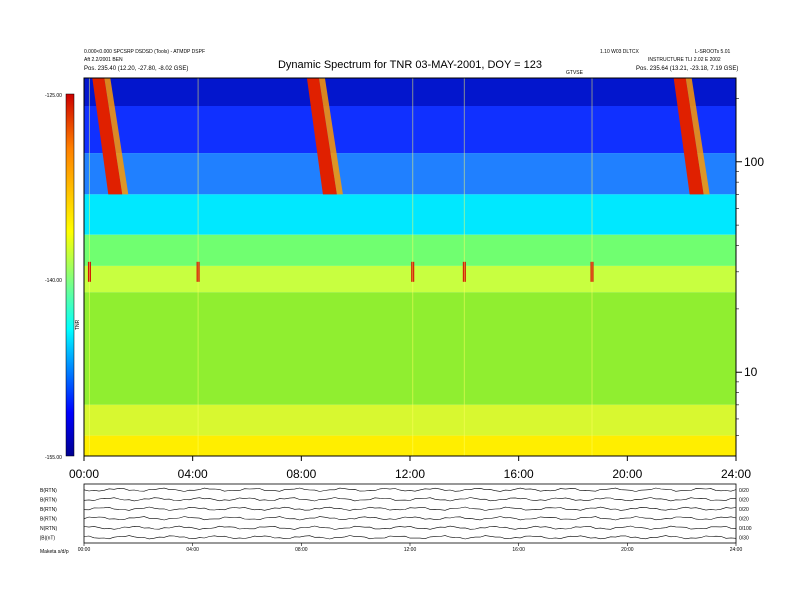  Describe the element at coordinates (627, 550) in the screenshot. I see `panel-x-tick-label: 20:00` at that location.